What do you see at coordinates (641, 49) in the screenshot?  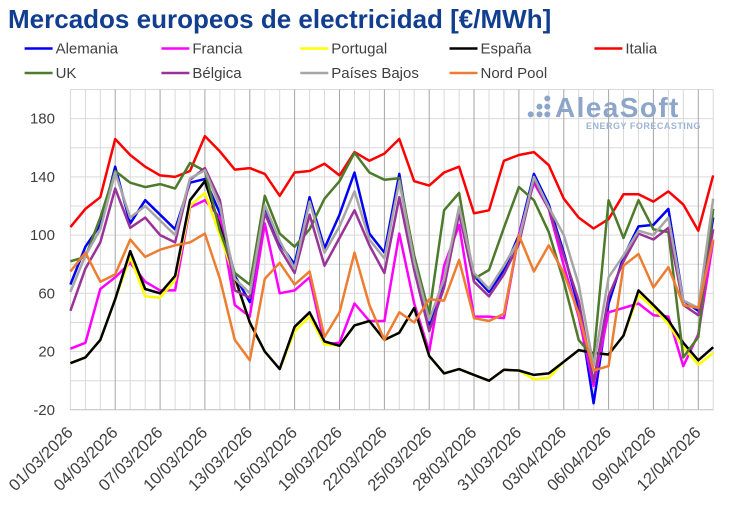 I see `svg-text: Italia` at bounding box center [641, 49].